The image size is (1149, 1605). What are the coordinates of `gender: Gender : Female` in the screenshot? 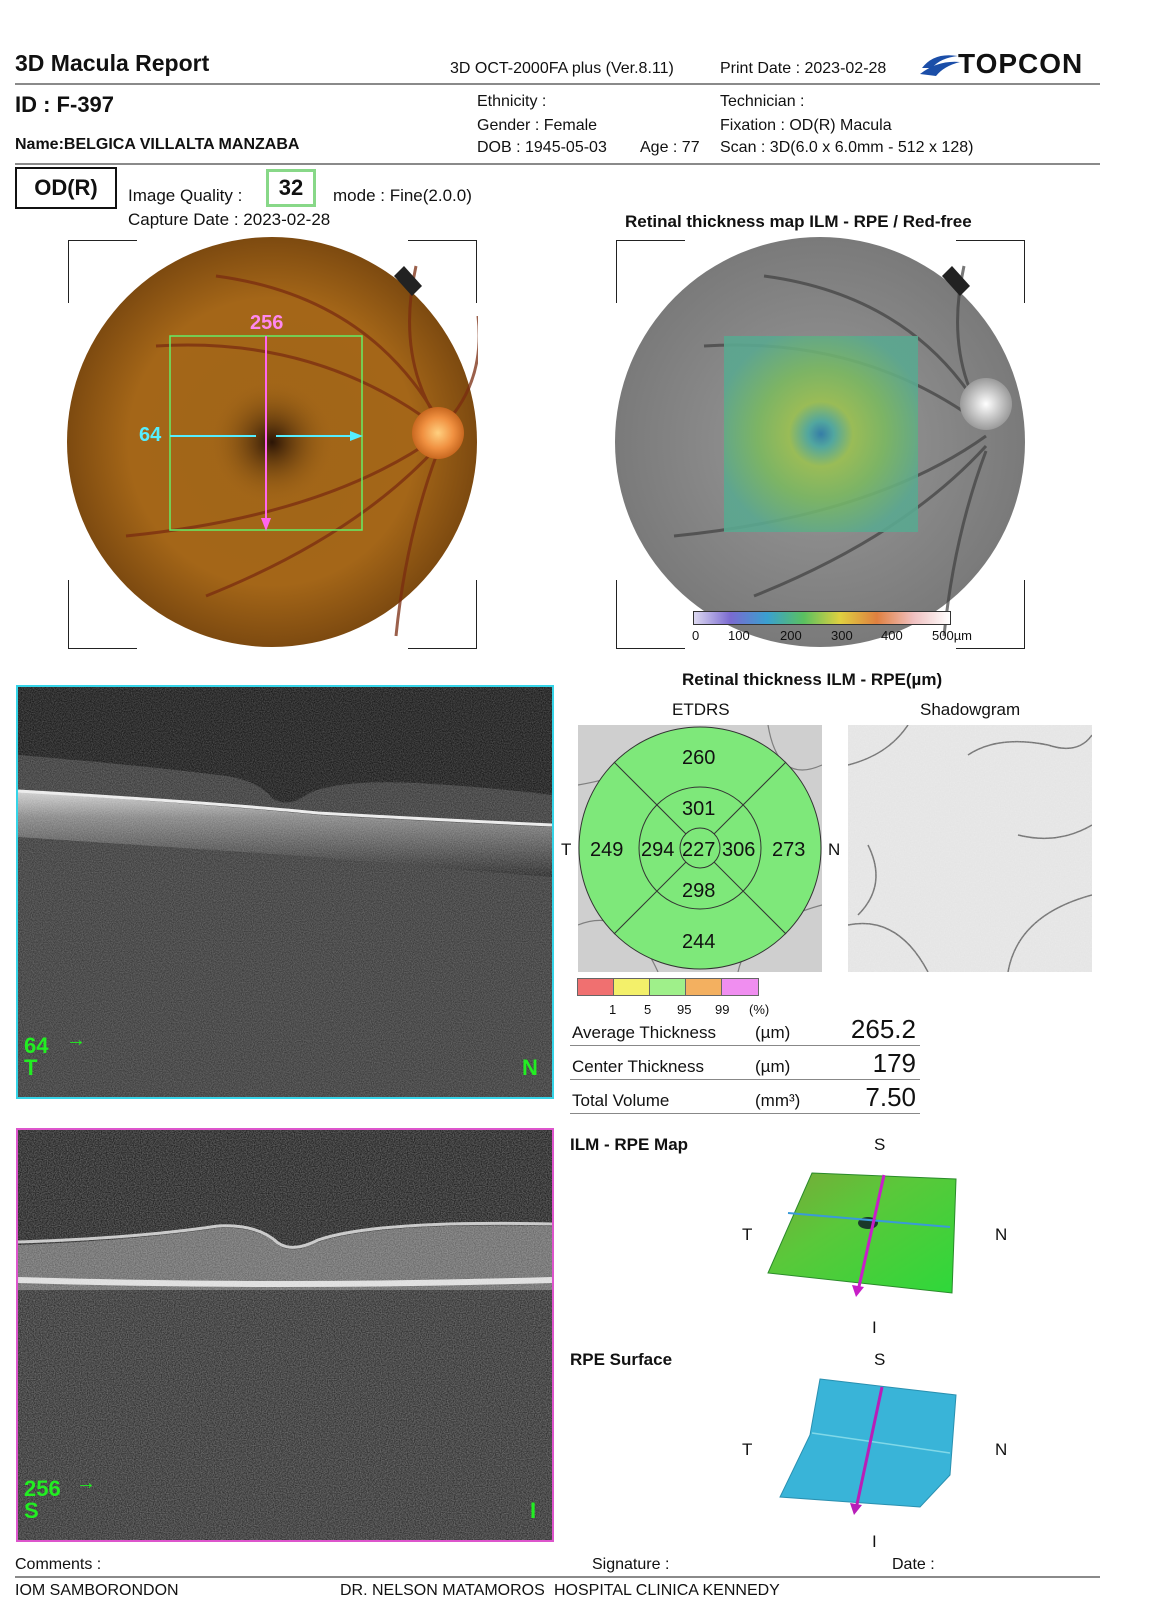 It's located at (537, 125).